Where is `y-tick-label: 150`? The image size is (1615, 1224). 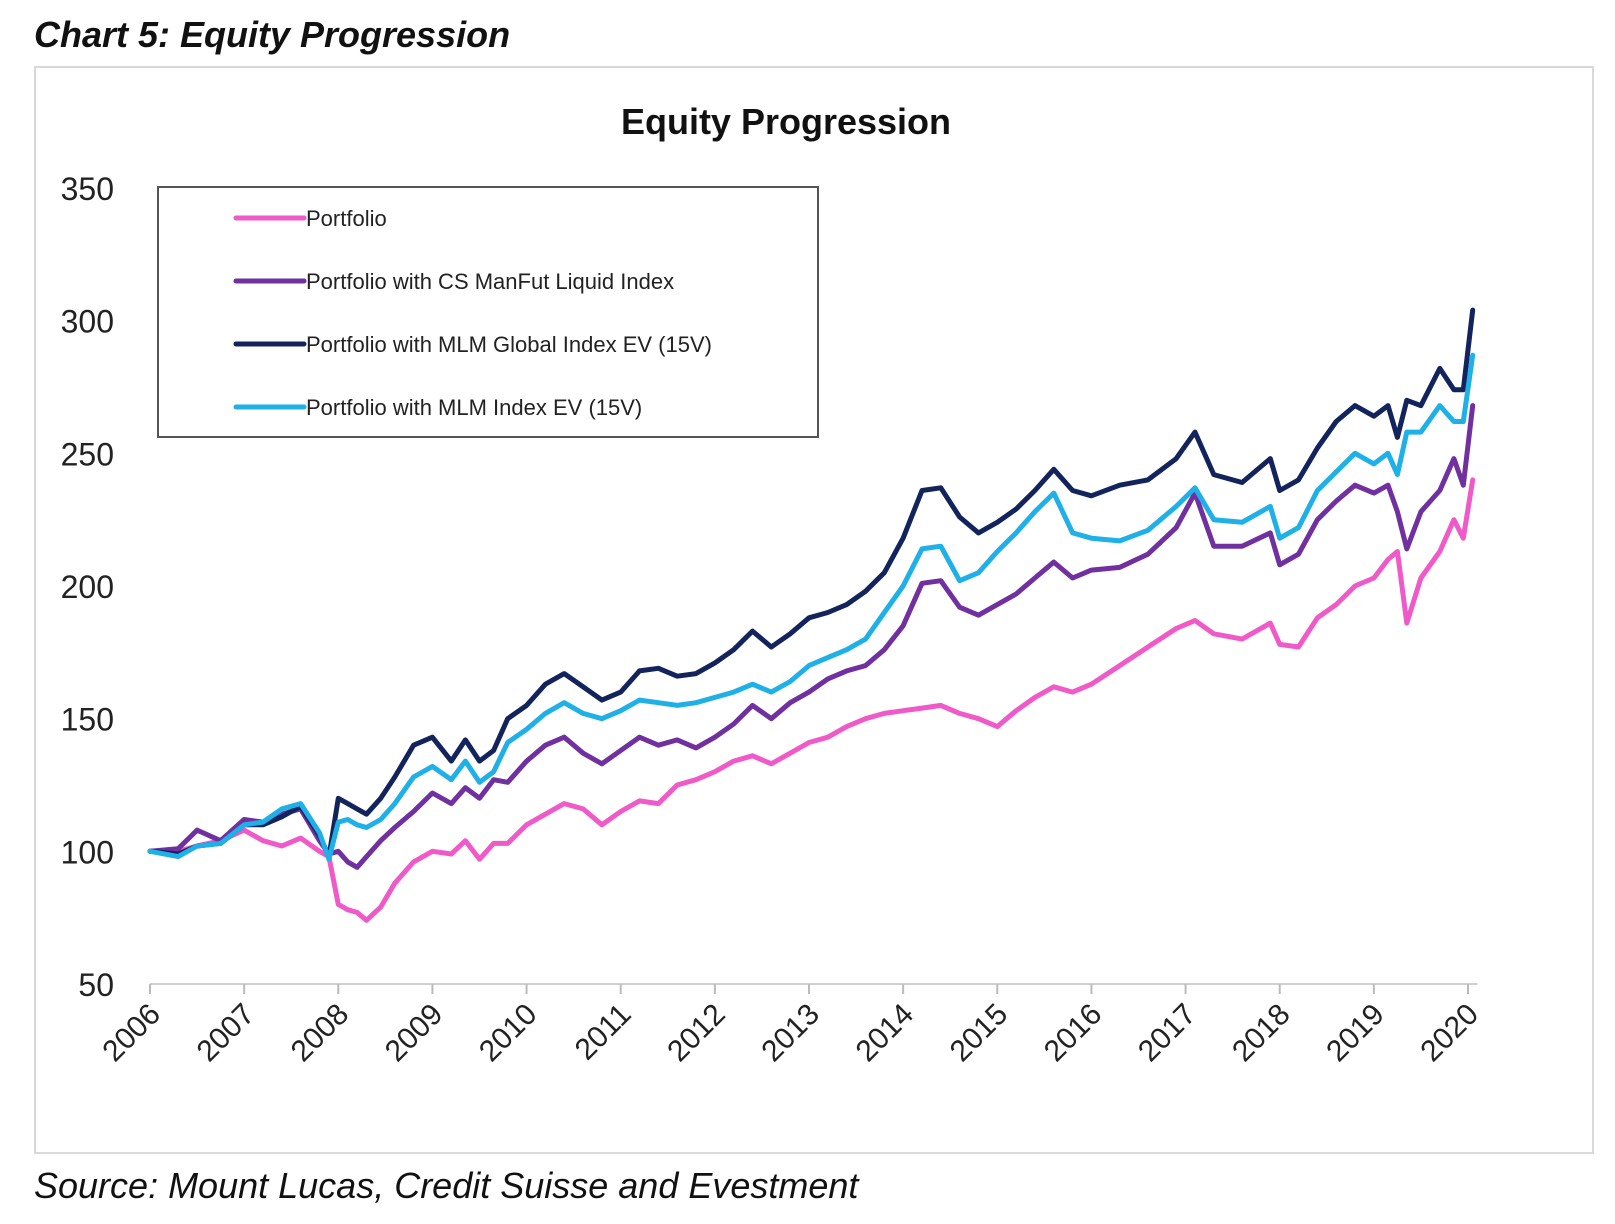
y-tick-label: 150 is located at coordinates (87, 720).